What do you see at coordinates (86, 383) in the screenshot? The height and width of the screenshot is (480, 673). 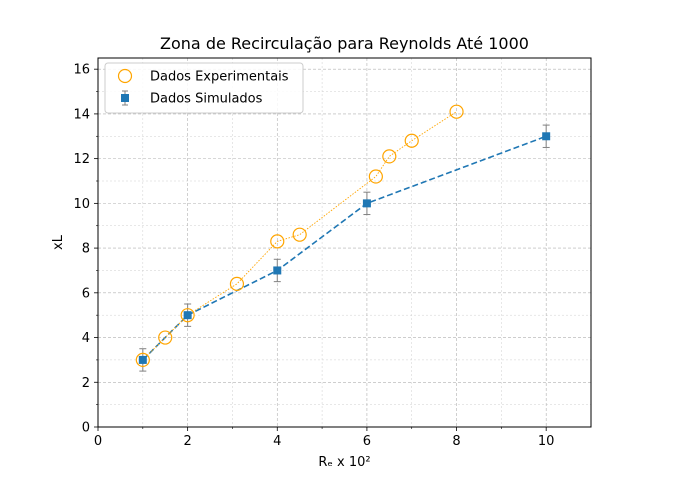 I see `y-tick-label: 2` at bounding box center [86, 383].